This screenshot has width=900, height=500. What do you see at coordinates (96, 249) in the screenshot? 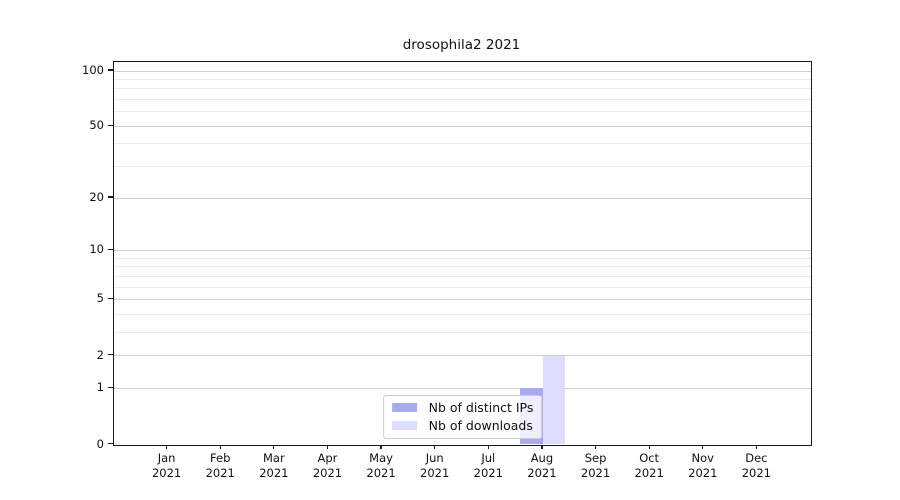
I see `y-tick-label: 10` at bounding box center [96, 249].